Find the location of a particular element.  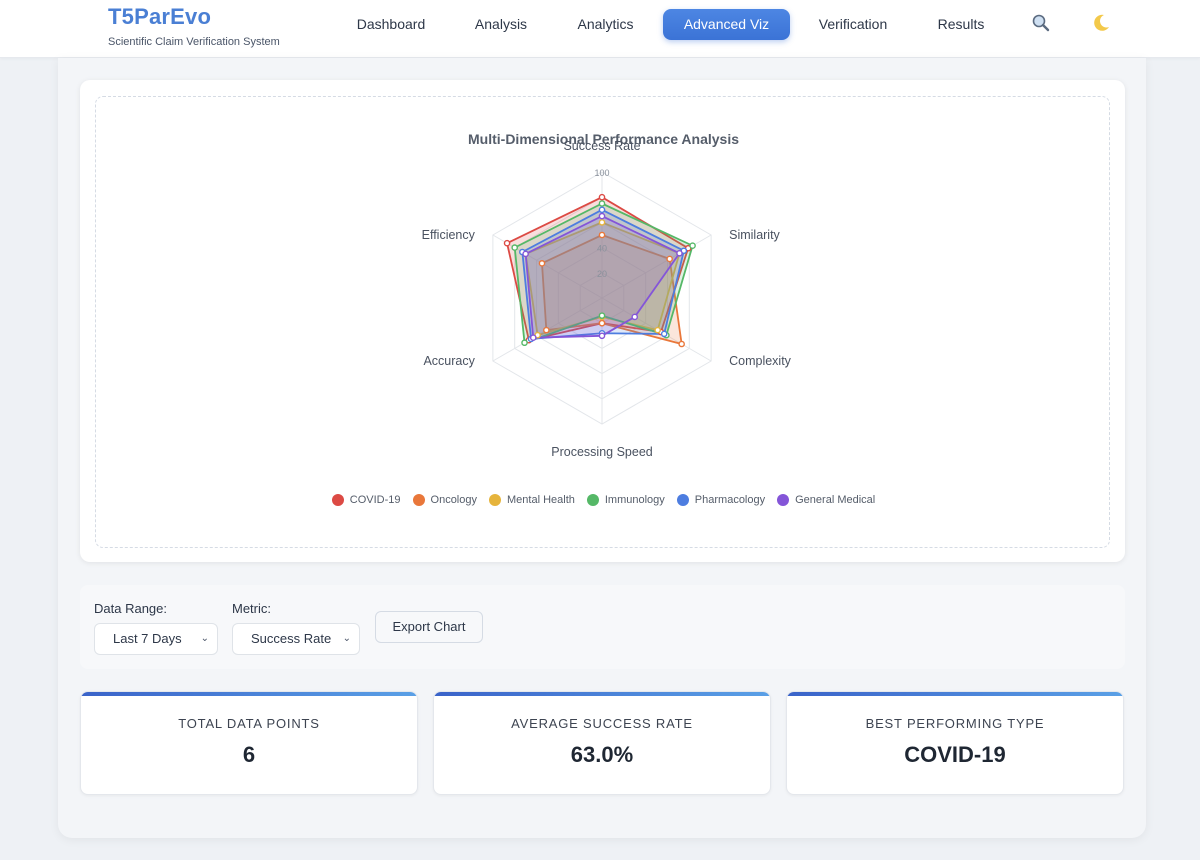

legend-item: General Medical is located at coordinates (826, 500).